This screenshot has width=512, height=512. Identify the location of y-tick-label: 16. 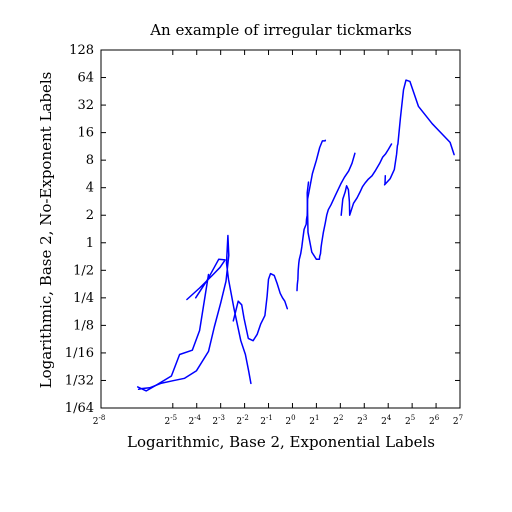
(85, 133).